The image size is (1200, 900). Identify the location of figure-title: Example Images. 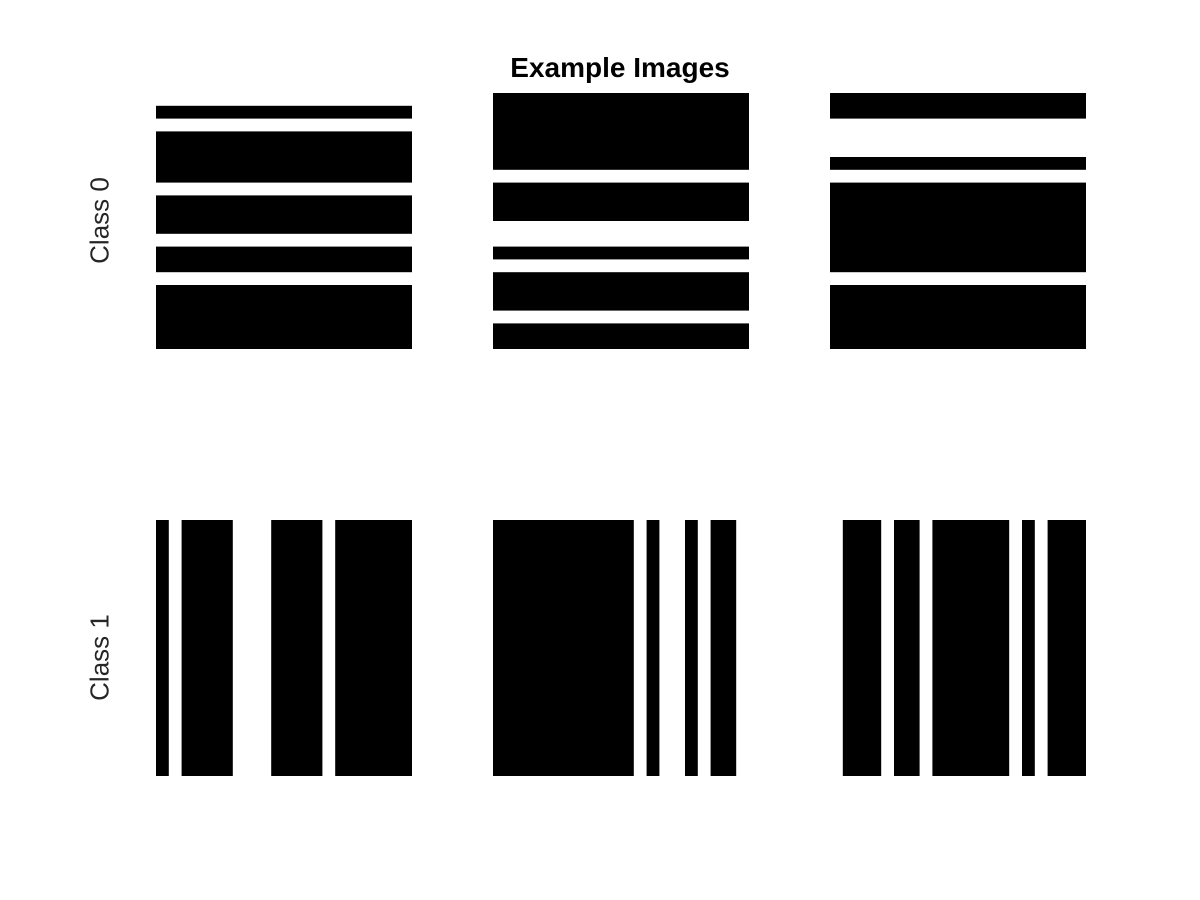
(620, 67).